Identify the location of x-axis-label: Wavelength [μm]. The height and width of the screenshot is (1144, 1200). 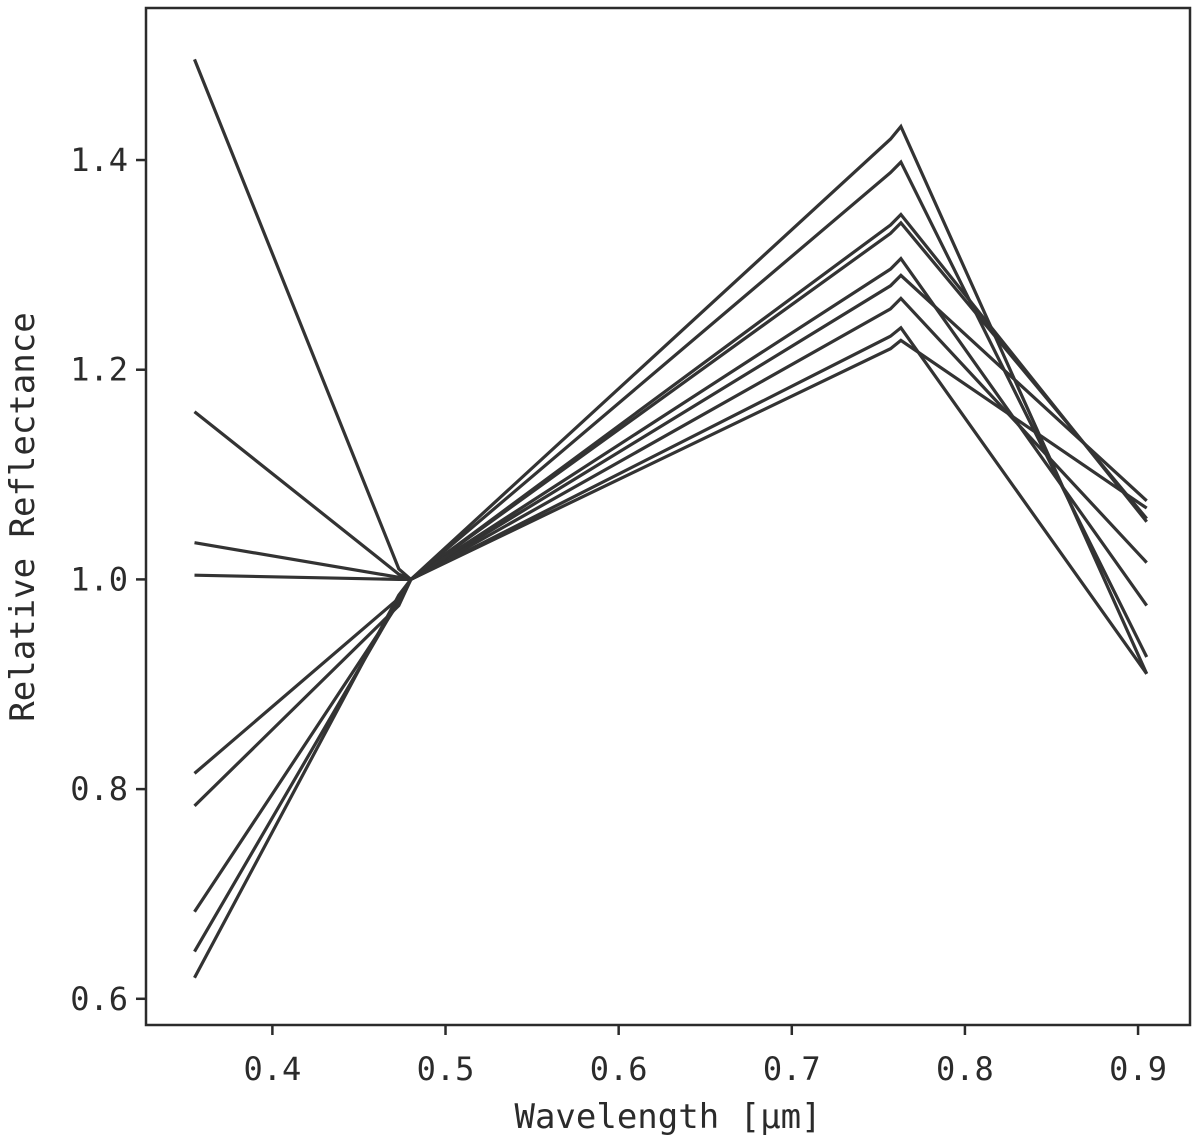
(667, 1117).